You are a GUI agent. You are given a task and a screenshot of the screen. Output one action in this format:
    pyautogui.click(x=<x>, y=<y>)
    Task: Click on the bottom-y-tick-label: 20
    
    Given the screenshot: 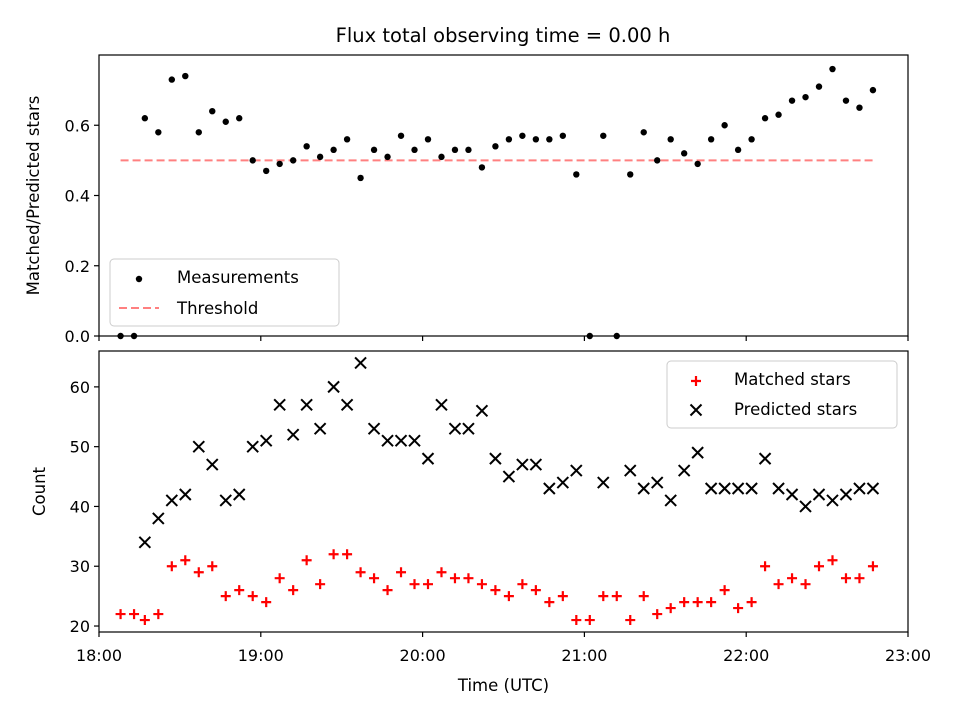 What is the action you would take?
    pyautogui.click(x=80, y=626)
    